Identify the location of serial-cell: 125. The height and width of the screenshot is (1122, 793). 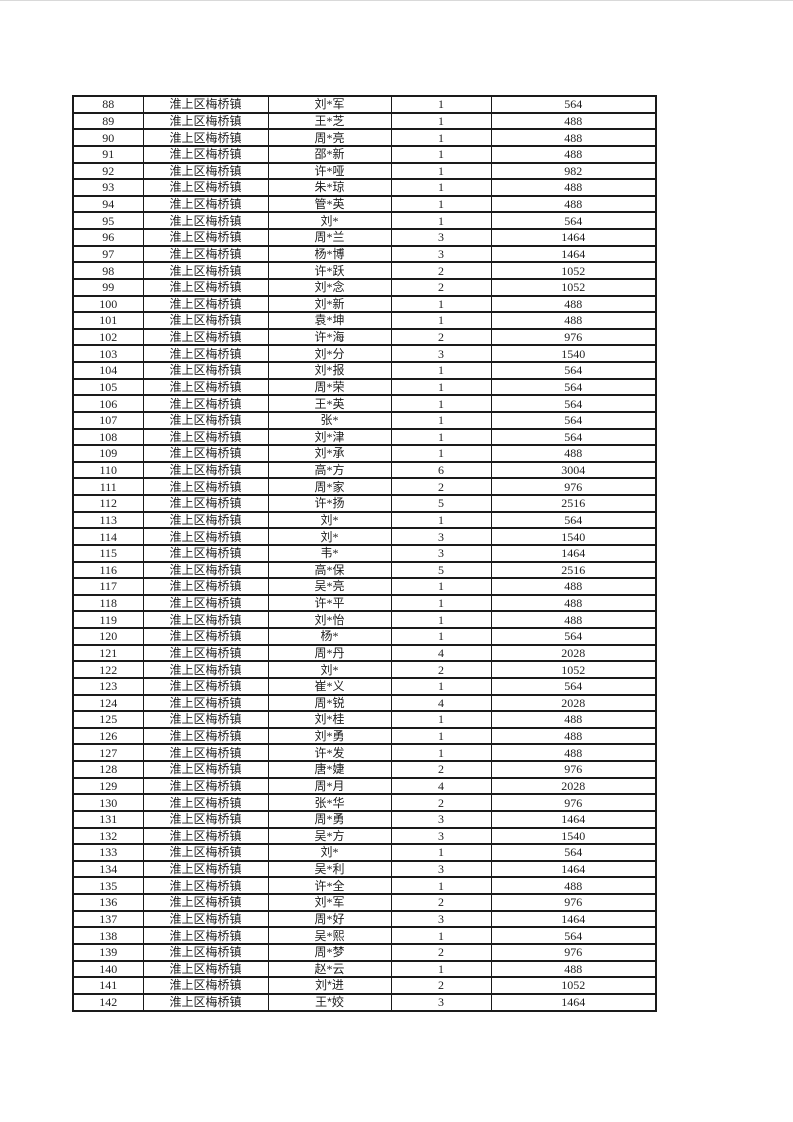
(108, 719).